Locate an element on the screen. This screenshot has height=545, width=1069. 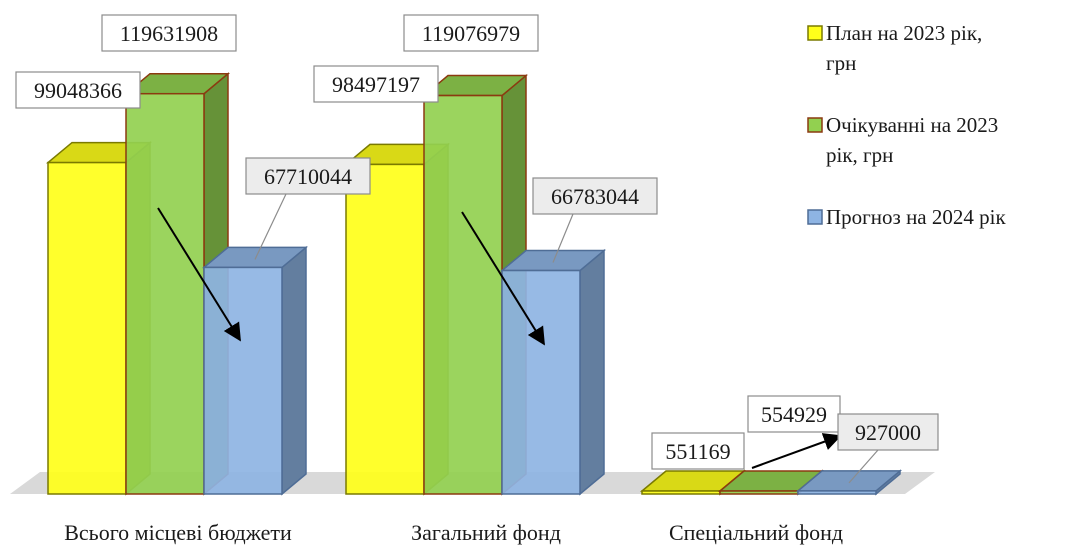
legend-label: Прогноз на 2024 рік is located at coordinates (916, 217).